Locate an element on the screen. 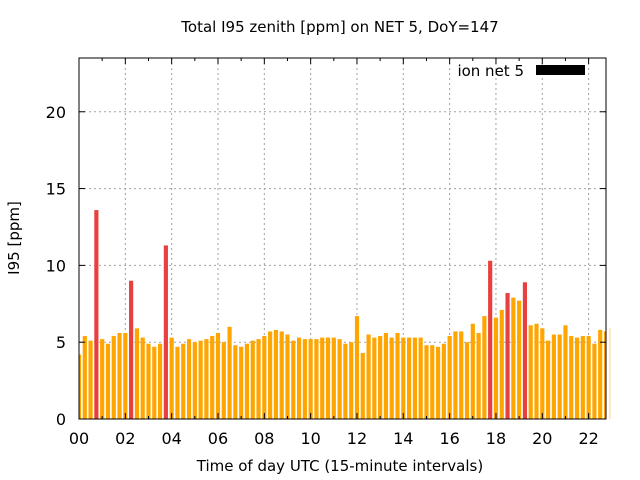 Image resolution: width=640 pixels, height=480 pixels. x-tick-label: 14 is located at coordinates (403, 438).